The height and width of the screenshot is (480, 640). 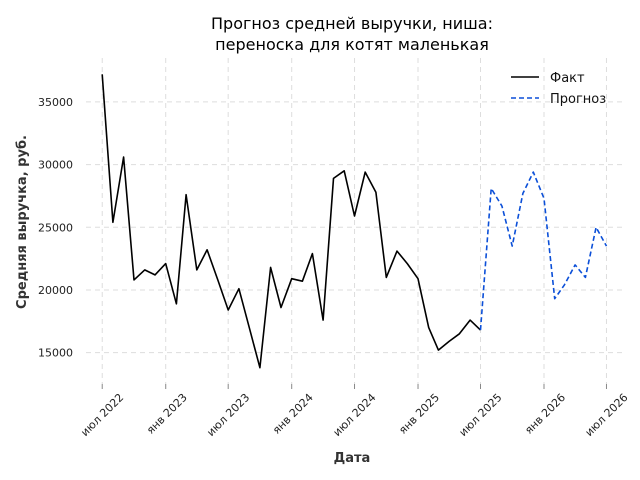 What do you see at coordinates (355, 415) in the screenshot?
I see `x-tick-label: июл 2024` at bounding box center [355, 415].